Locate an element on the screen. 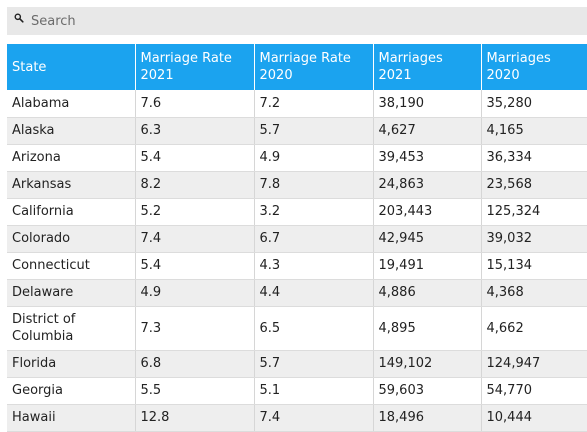  cell-marriage-rate-2021: 7.4 is located at coordinates (195, 239).